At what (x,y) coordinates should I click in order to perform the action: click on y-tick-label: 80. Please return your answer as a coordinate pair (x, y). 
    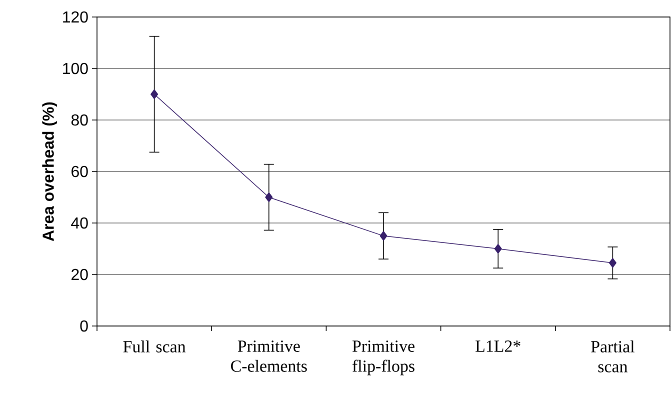
    Looking at the image, I should click on (79, 120).